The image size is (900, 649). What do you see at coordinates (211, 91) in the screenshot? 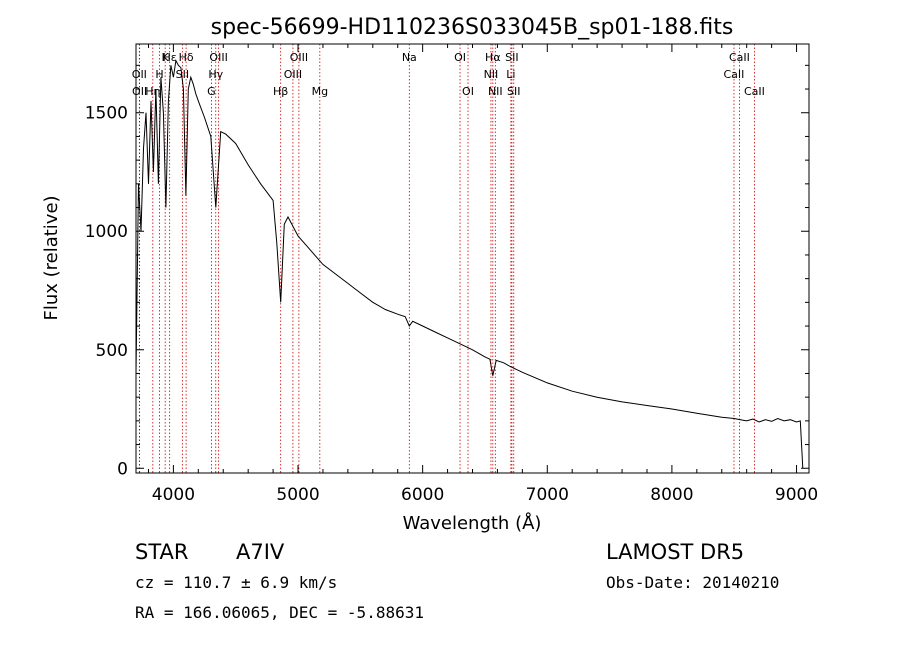
I see `line-marker-label: G` at bounding box center [211, 91].